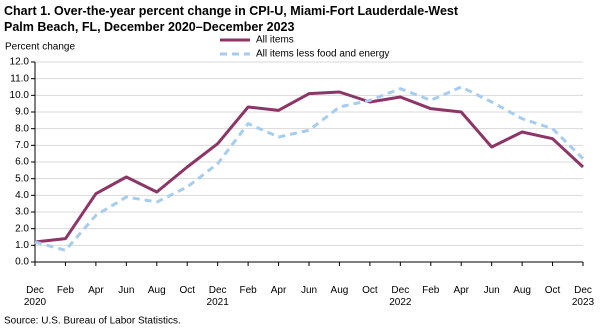  What do you see at coordinates (22, 195) in the screenshot?
I see `y-tick-label: 4.0` at bounding box center [22, 195].